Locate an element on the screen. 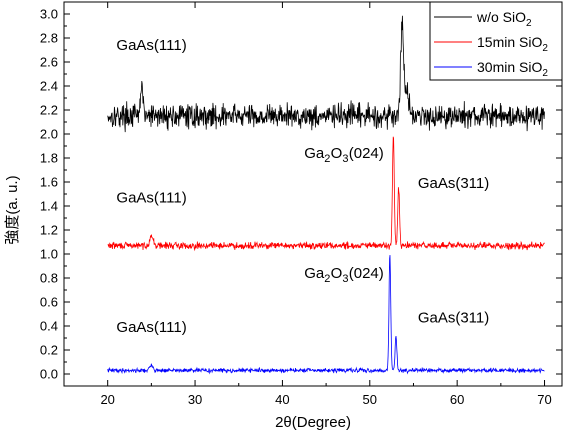 This screenshot has width=567, height=439. x-tick-label: 20 is located at coordinates (107, 399).